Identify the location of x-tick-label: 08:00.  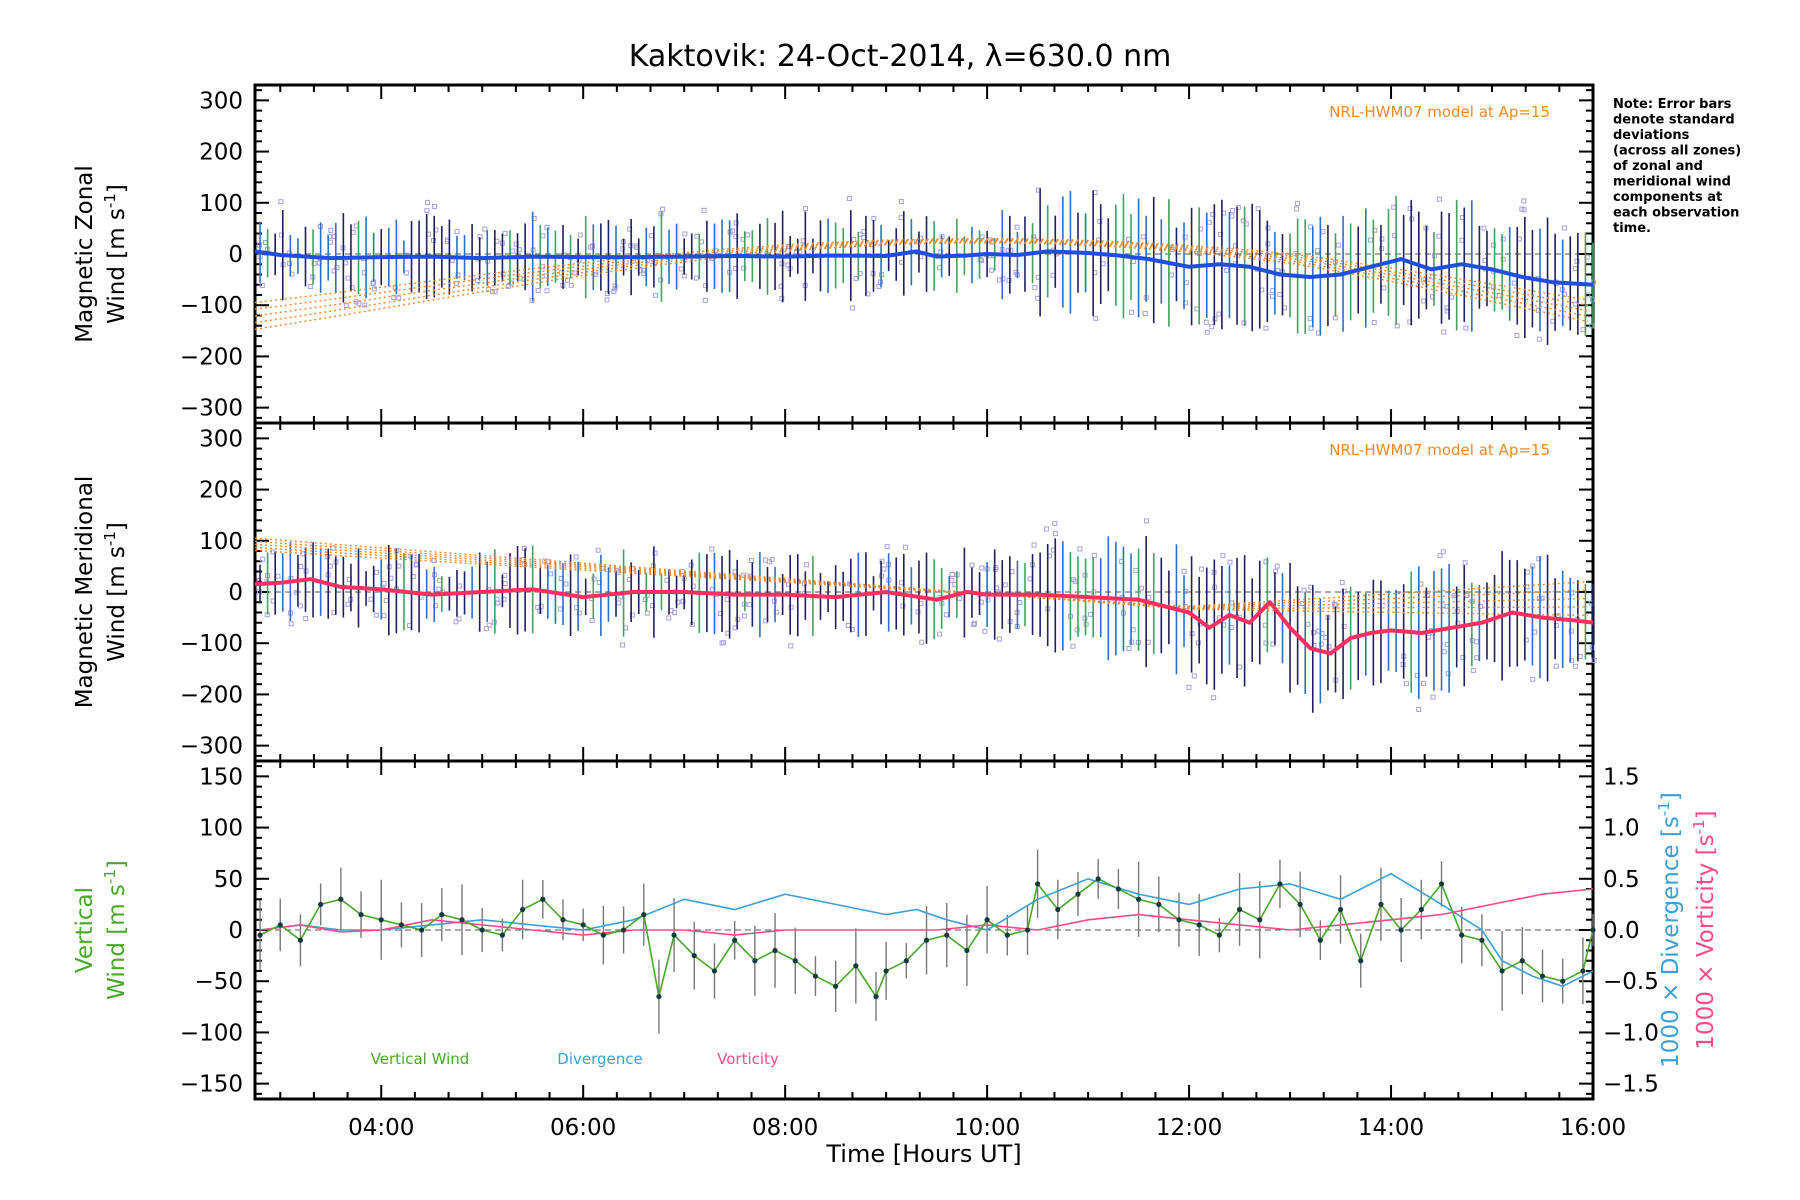
(785, 1128).